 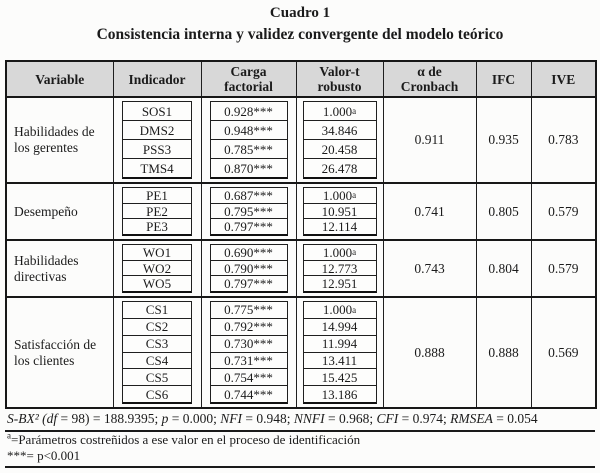 I want to click on t-value-box-stack: 1.000 a 14.994 11.994 13.411 15.425 13.186, so click(x=340, y=352).